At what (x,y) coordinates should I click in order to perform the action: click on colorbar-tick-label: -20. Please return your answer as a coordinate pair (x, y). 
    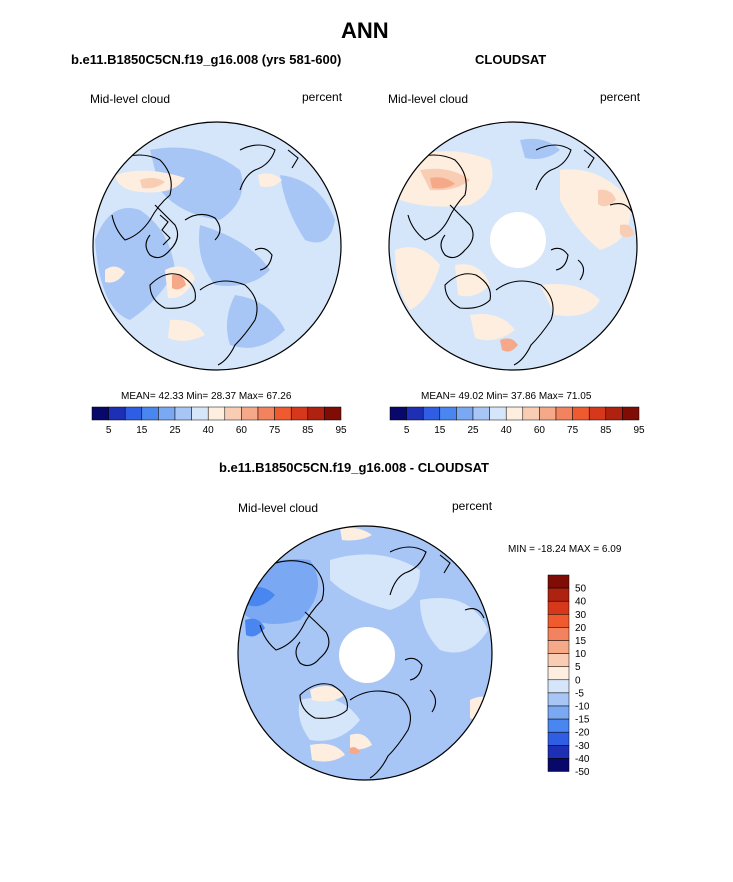
    Looking at the image, I should click on (582, 733).